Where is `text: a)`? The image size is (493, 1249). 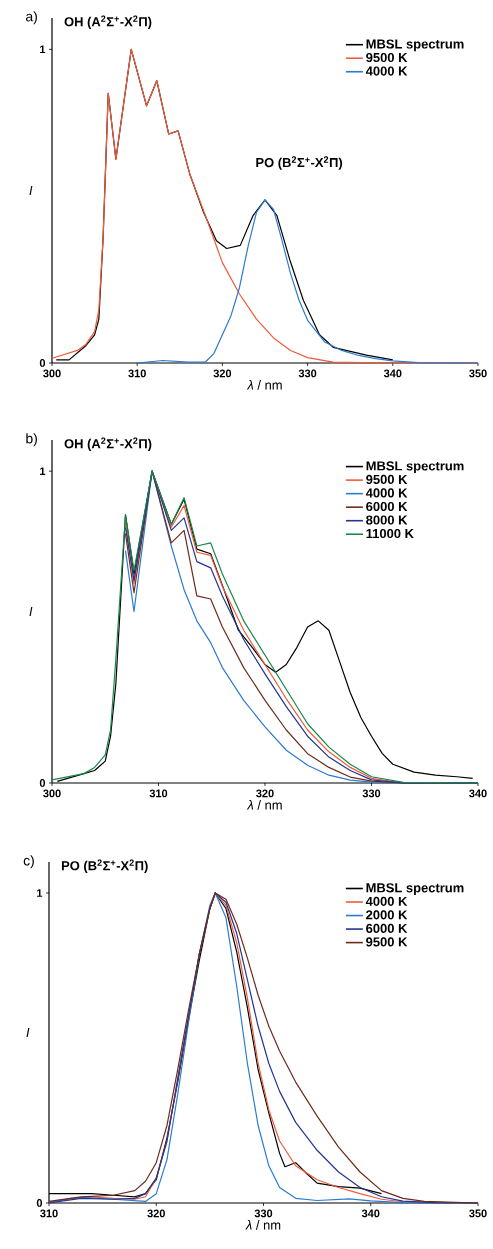 text: a) is located at coordinates (31, 18).